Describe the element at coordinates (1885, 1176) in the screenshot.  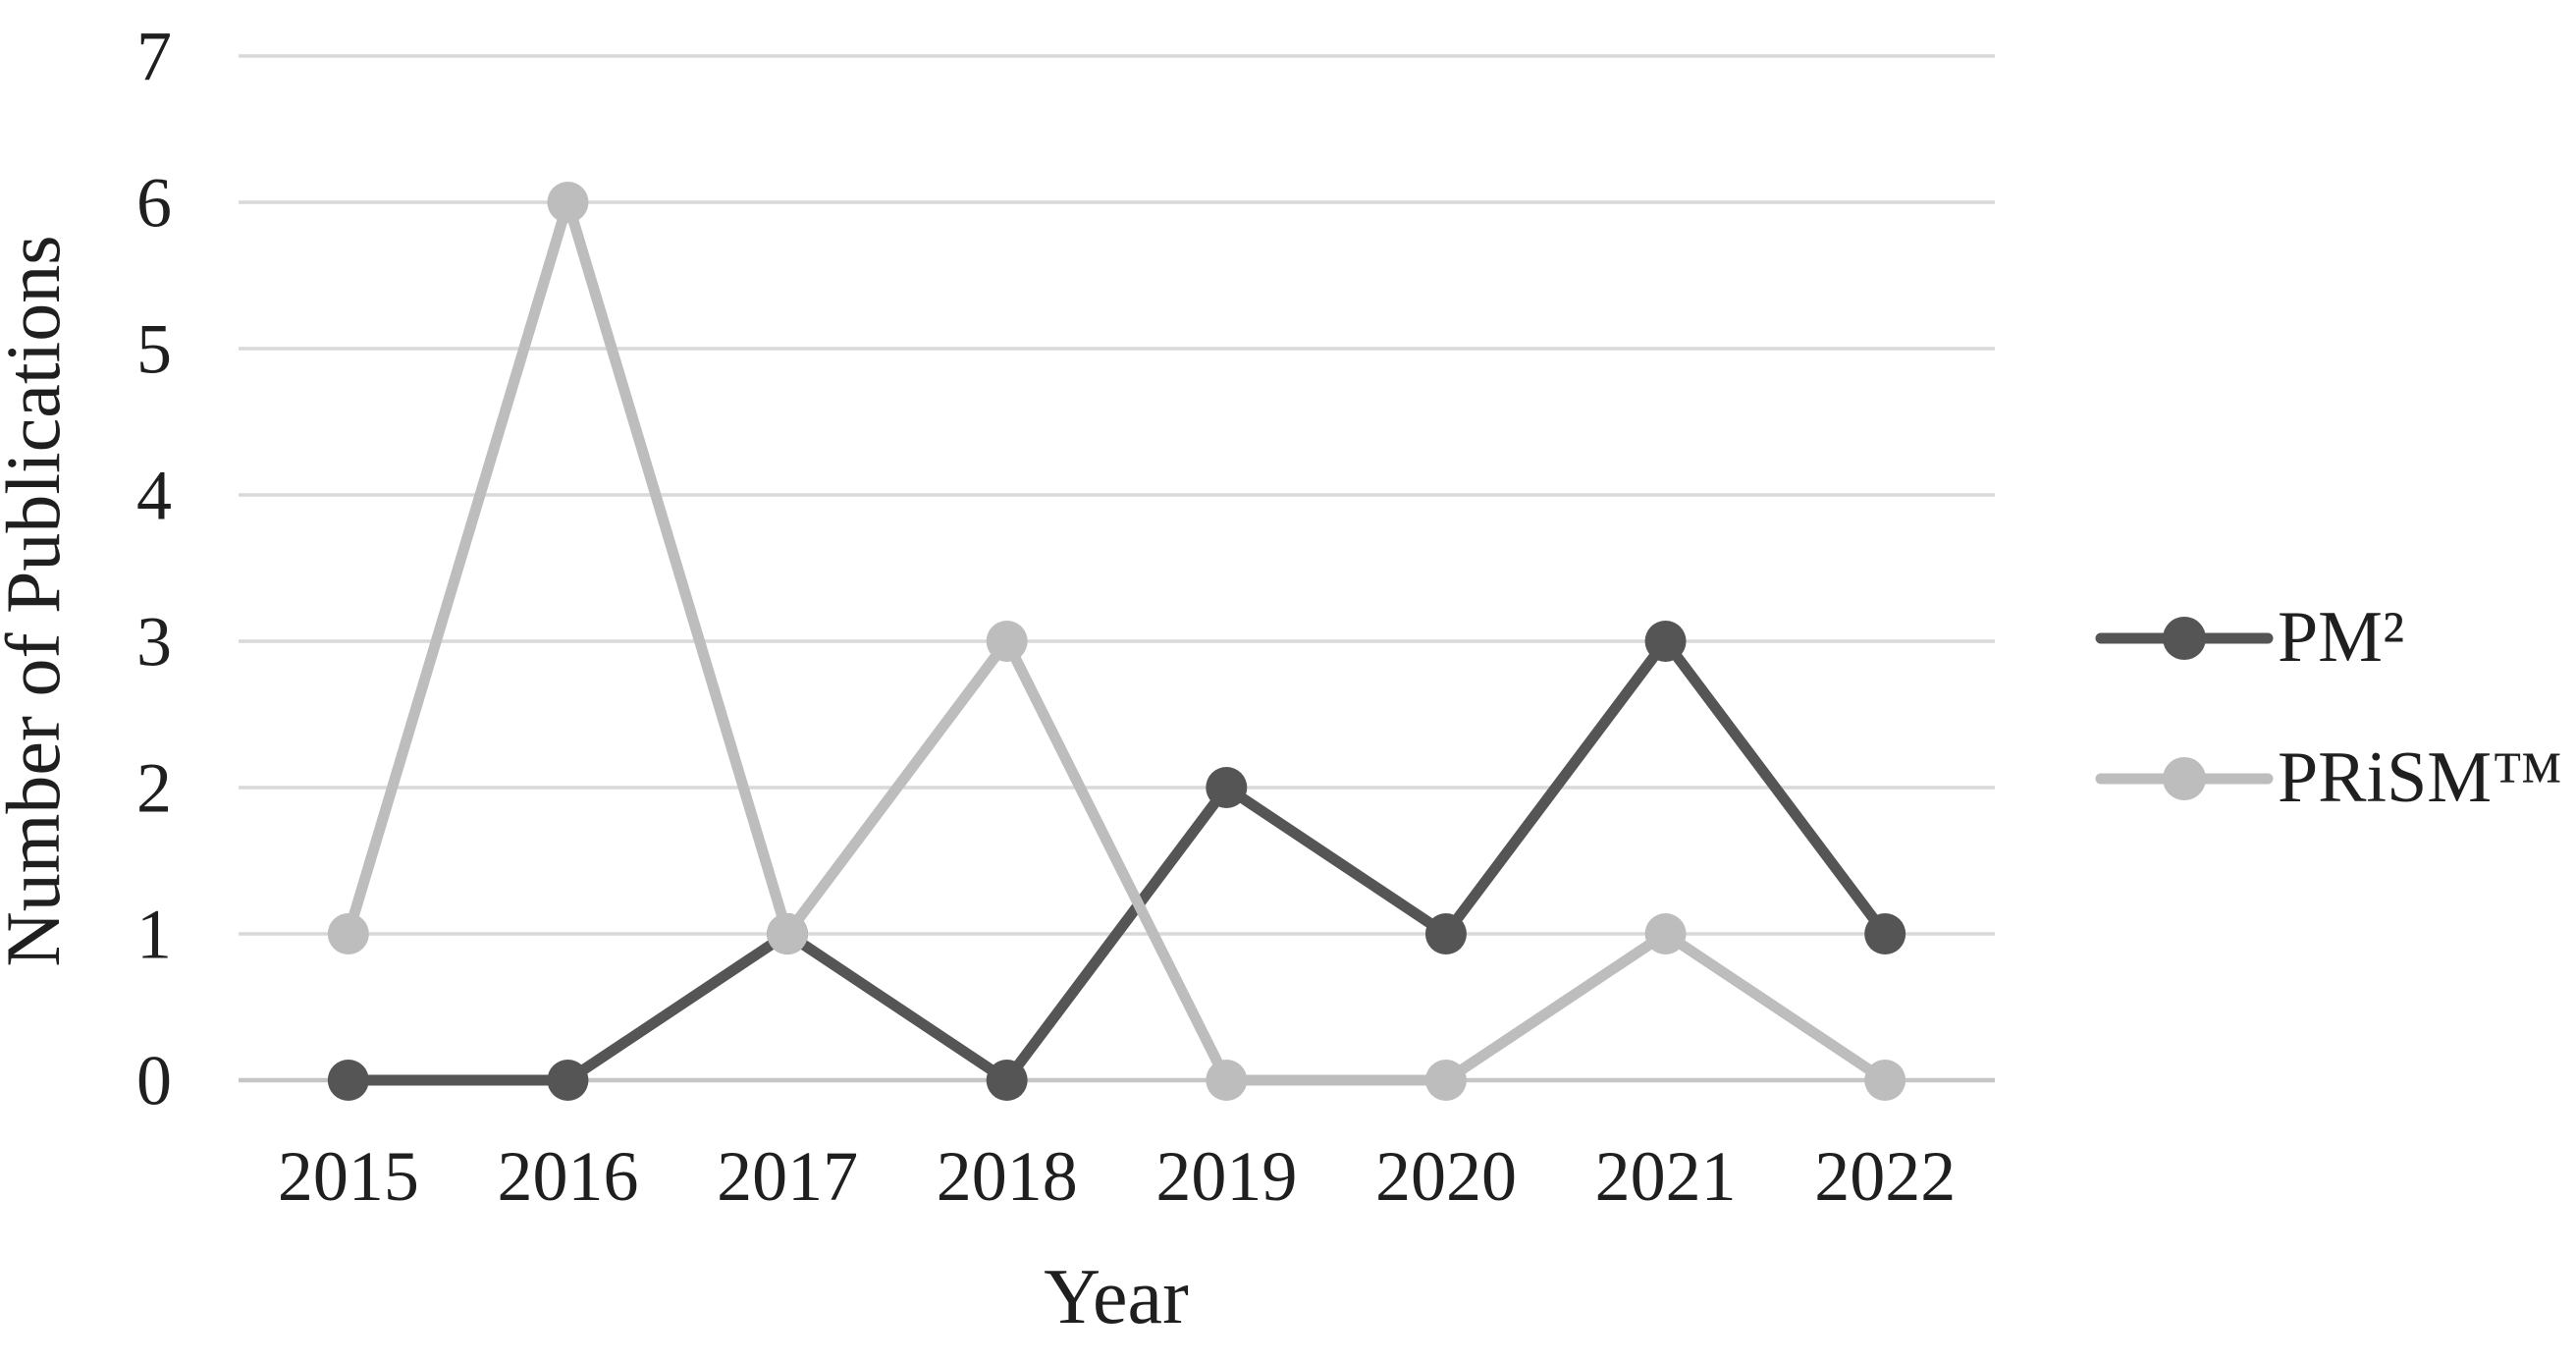
I see `x-tick-label-2022: 2022` at that location.